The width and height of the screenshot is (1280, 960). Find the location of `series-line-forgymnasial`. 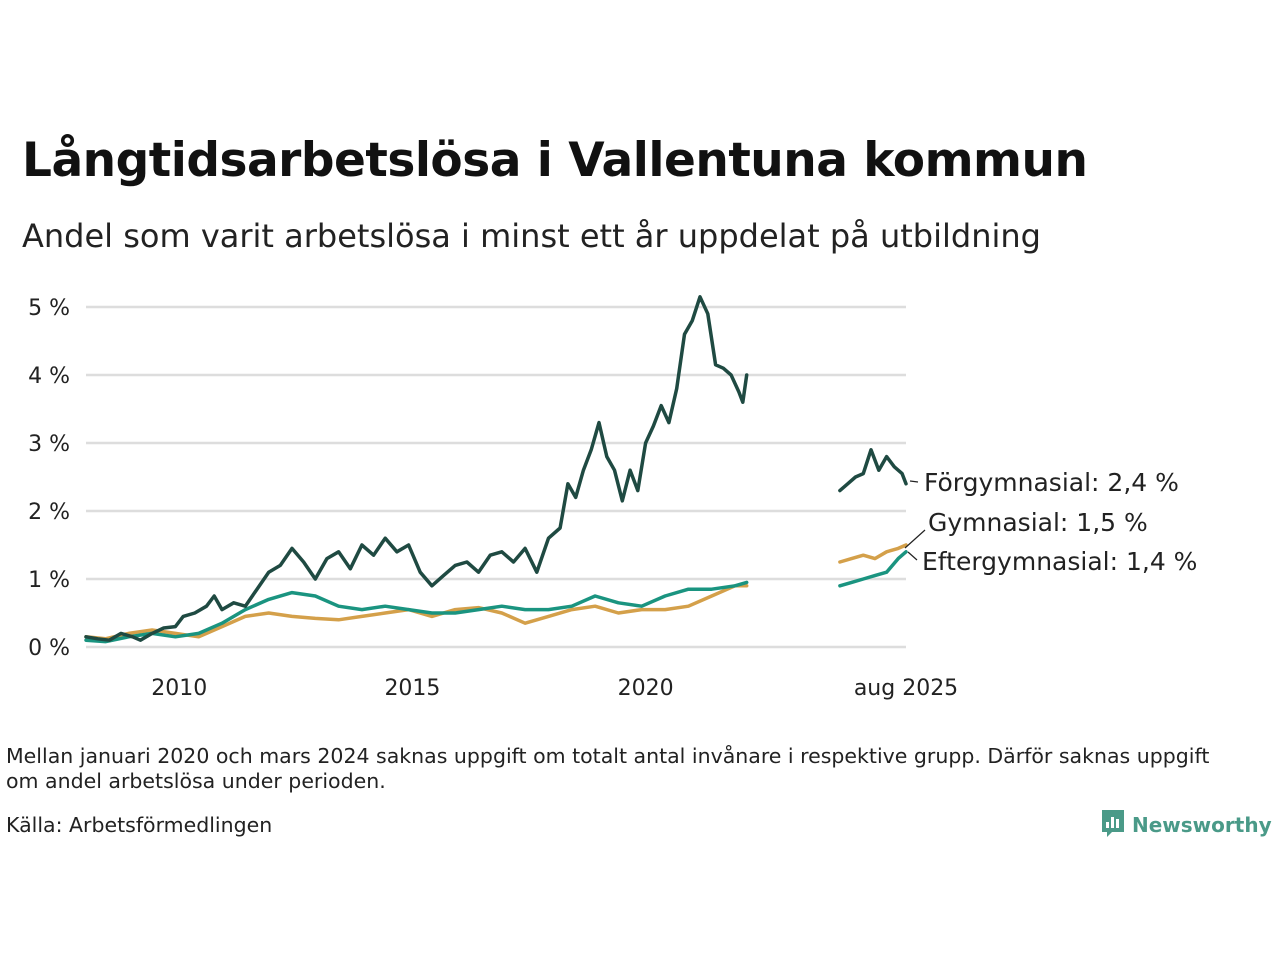

series-line-forgymnasial is located at coordinates (873, 470).